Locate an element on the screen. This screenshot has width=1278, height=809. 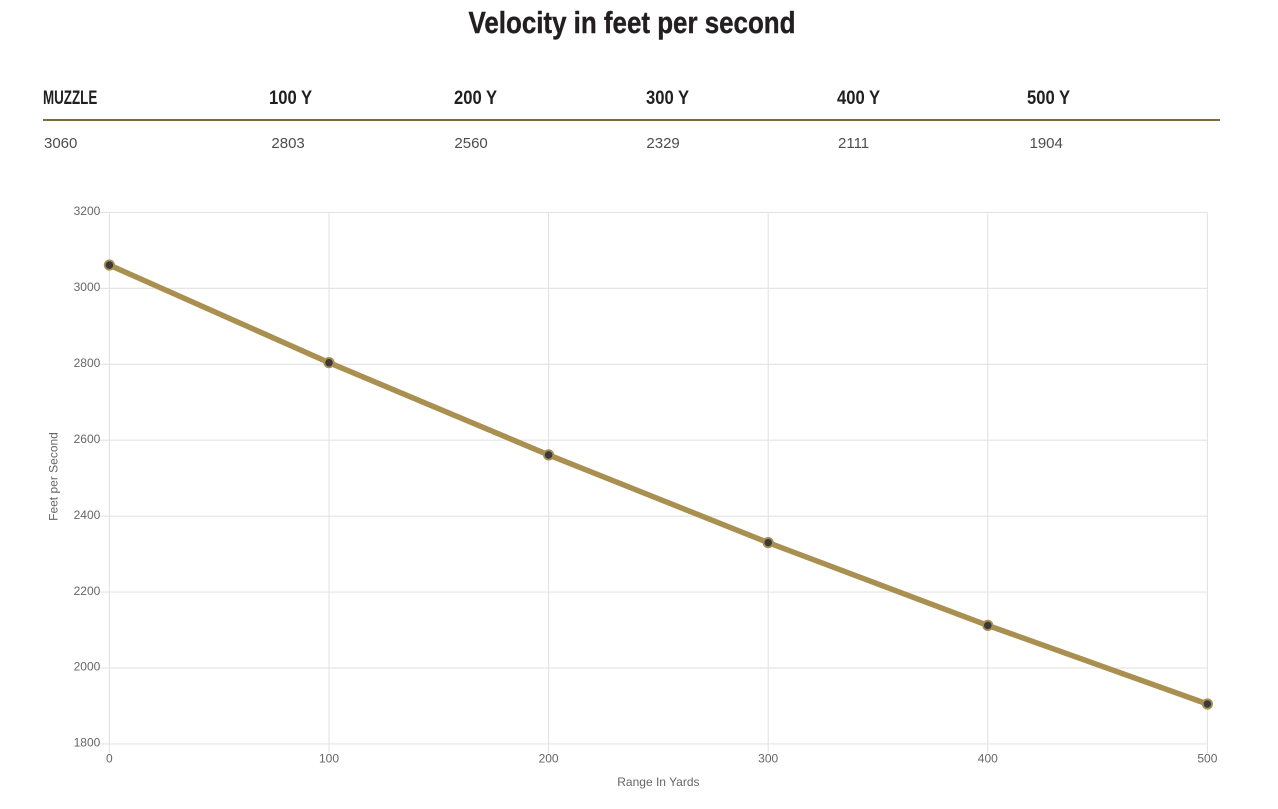
svg-text: 500 is located at coordinates (1207, 759).